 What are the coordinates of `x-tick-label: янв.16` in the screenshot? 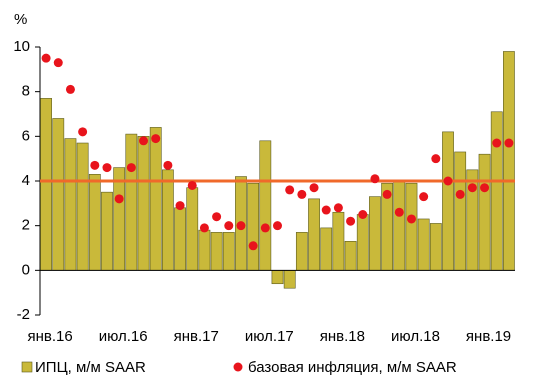 It's located at (49, 336).